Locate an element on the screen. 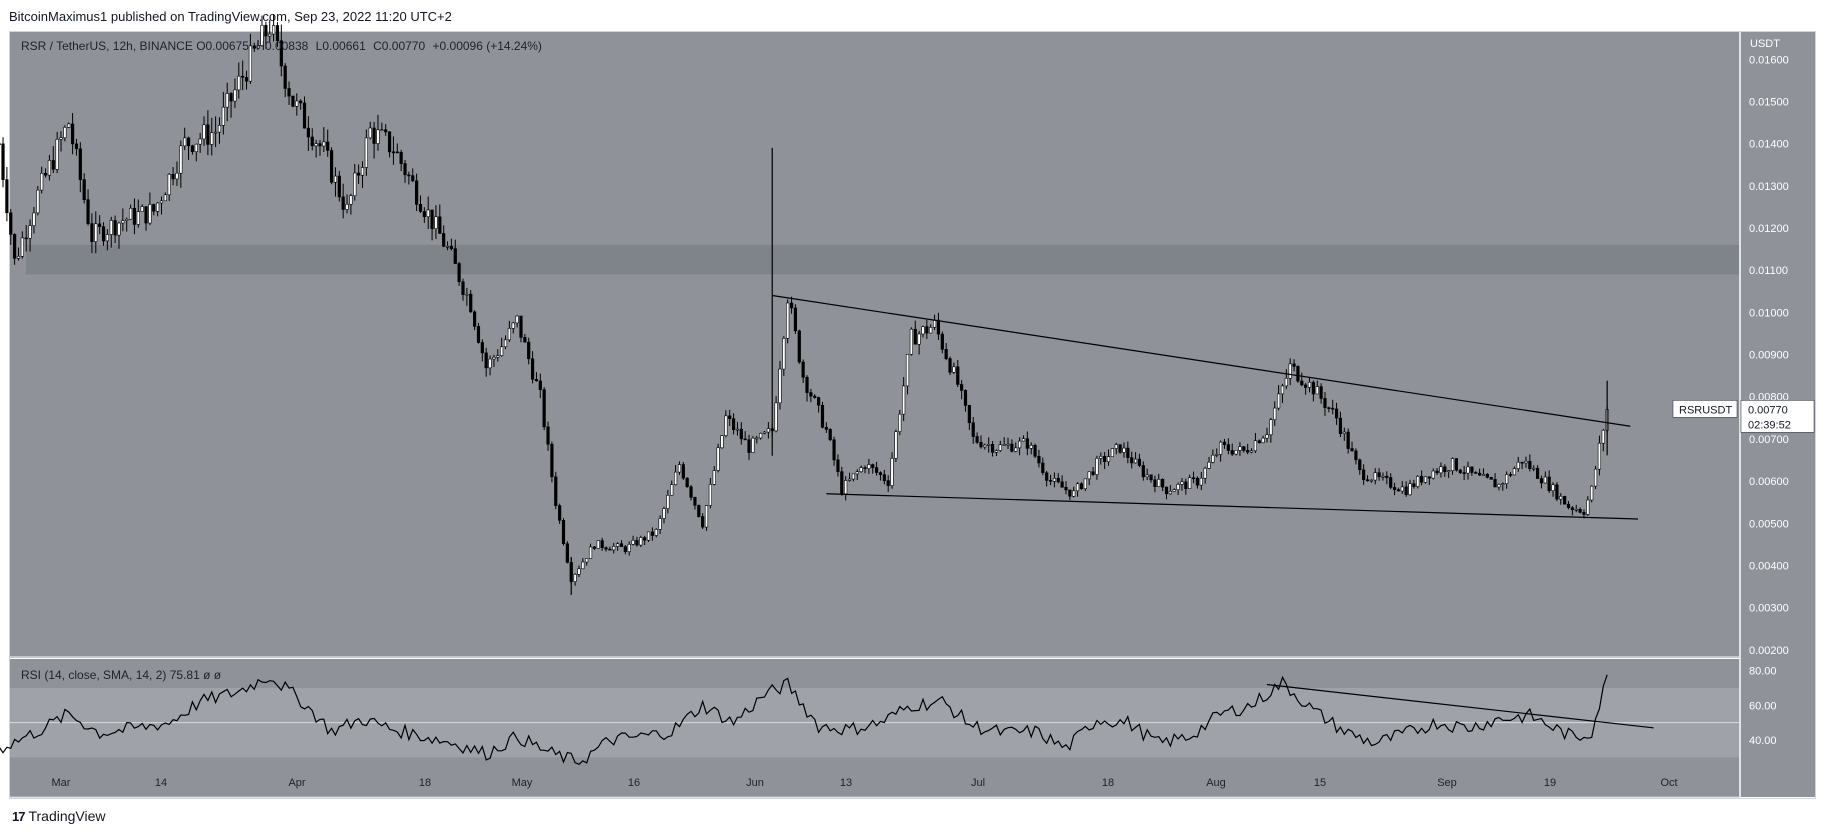 The height and width of the screenshot is (837, 1824). low-label: L is located at coordinates (319, 46).